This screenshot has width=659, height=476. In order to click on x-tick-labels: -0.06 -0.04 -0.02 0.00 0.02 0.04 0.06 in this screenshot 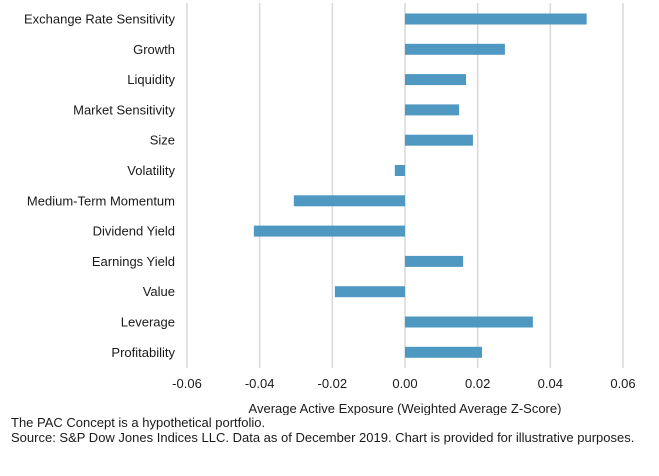, I will do `click(403, 383)`.